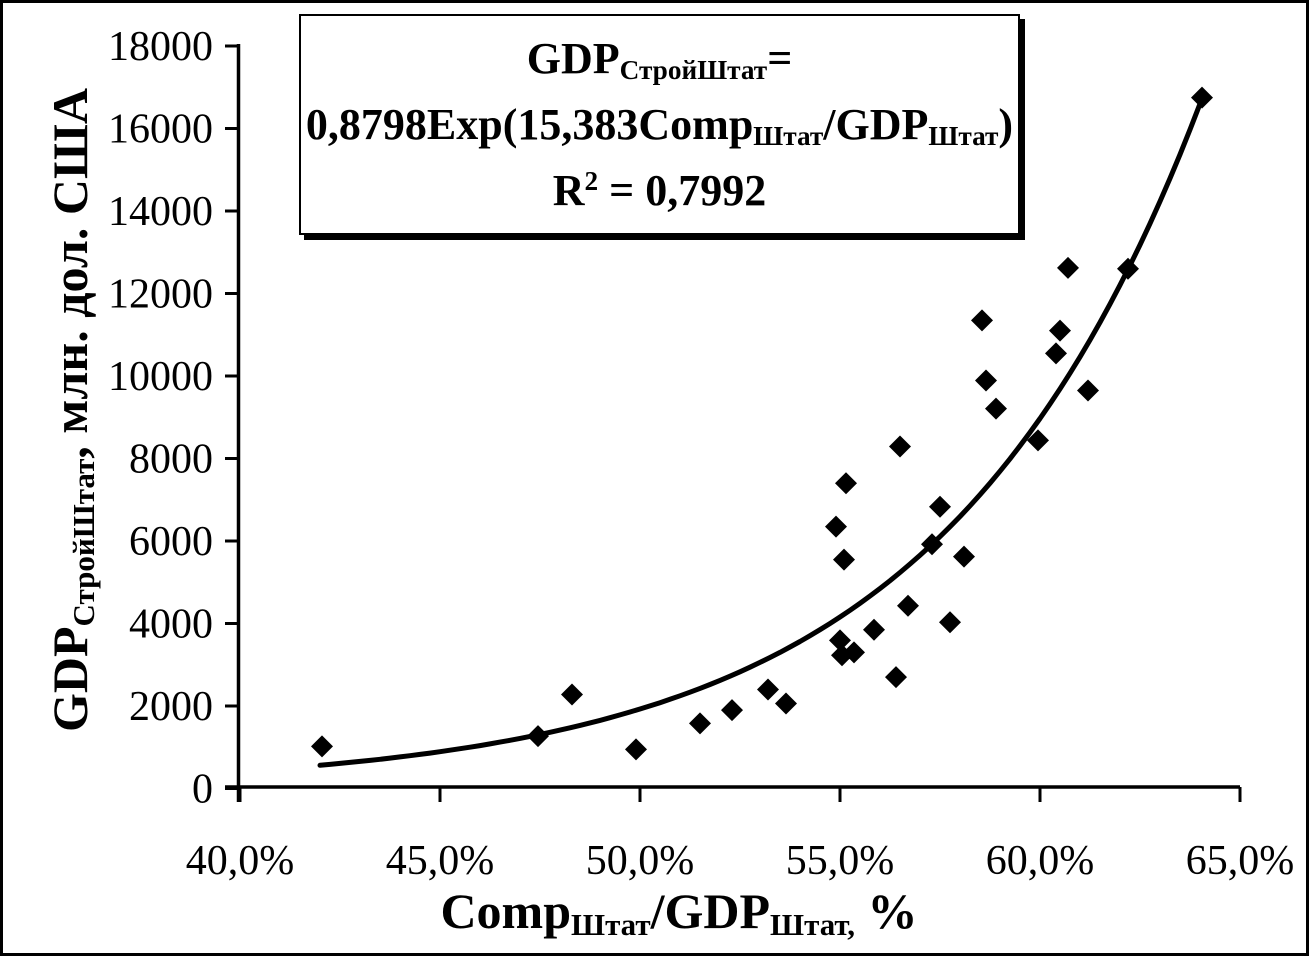 Image resolution: width=1309 pixels, height=956 pixels. I want to click on x-tick-label: 60,0%, so click(1040, 861).